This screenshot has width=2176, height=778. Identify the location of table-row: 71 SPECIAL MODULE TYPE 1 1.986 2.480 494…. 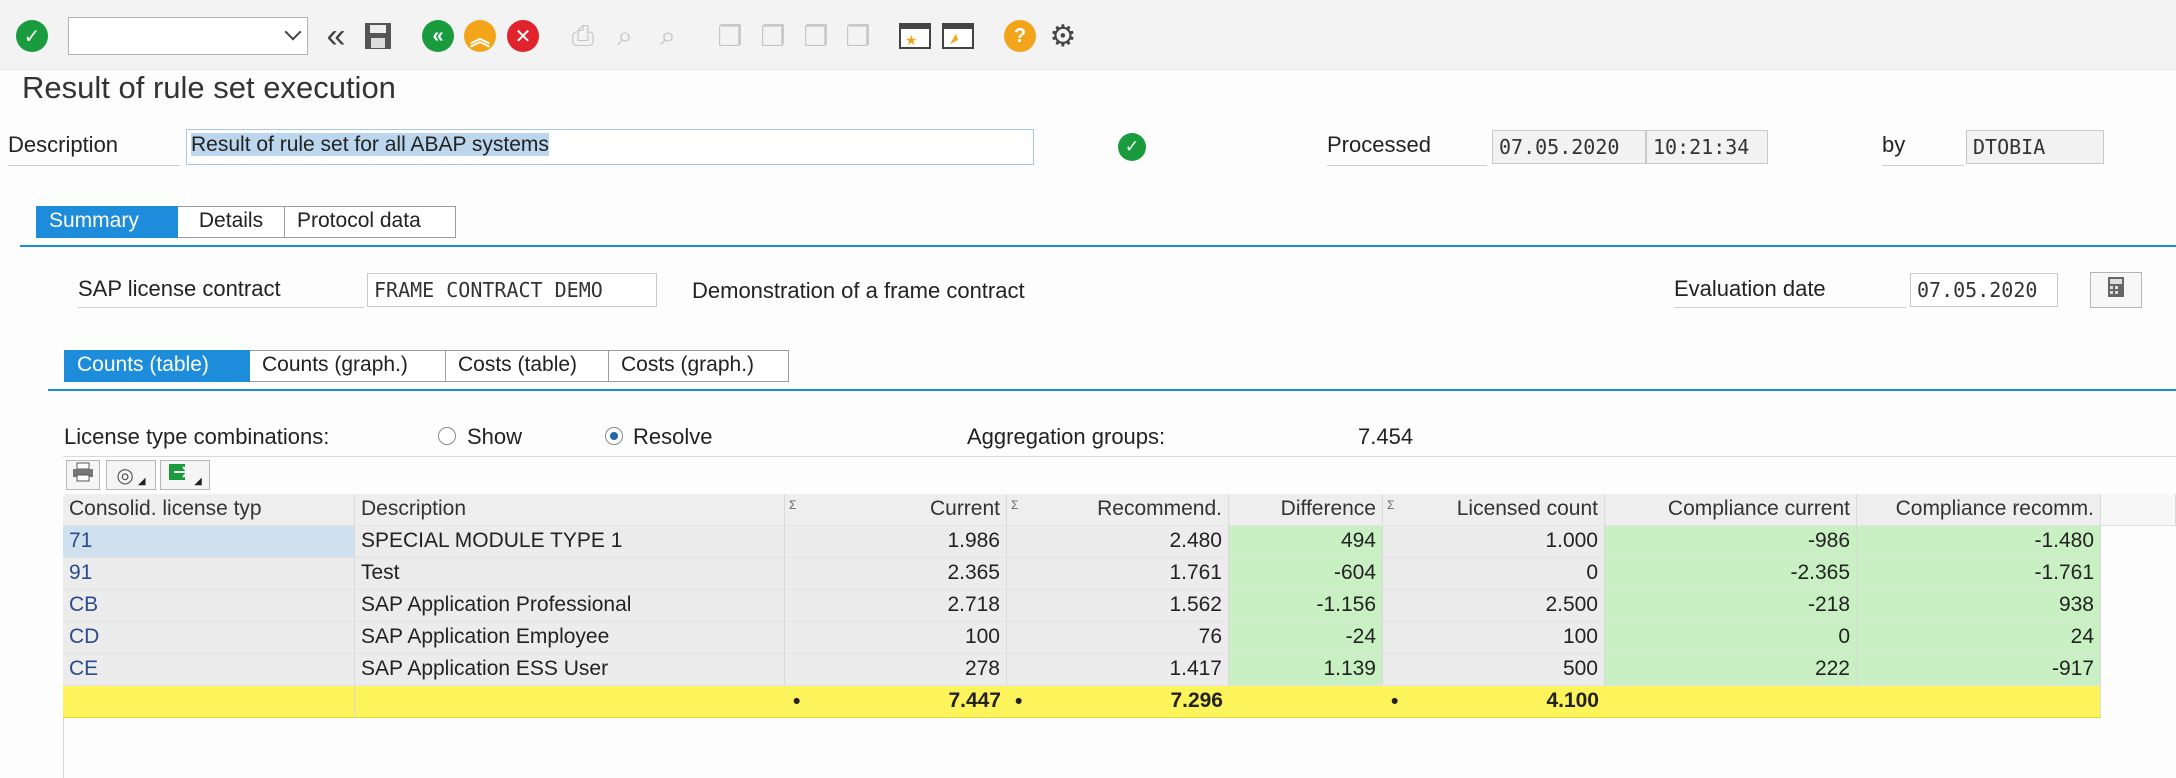
(1082, 542).